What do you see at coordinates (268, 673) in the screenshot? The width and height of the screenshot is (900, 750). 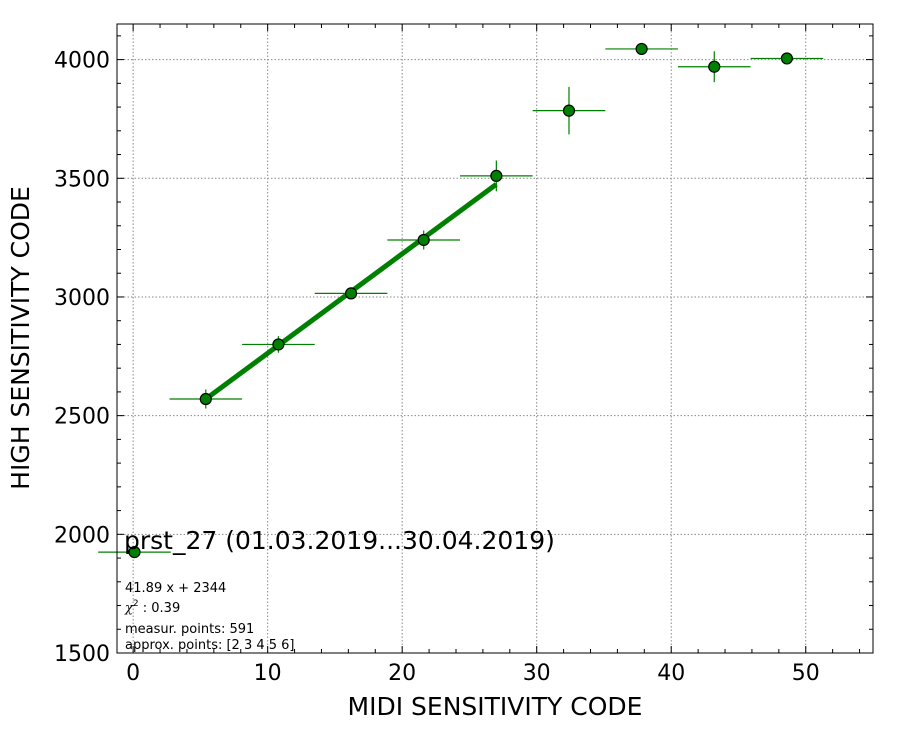 I see `x-tick-label: 10` at bounding box center [268, 673].